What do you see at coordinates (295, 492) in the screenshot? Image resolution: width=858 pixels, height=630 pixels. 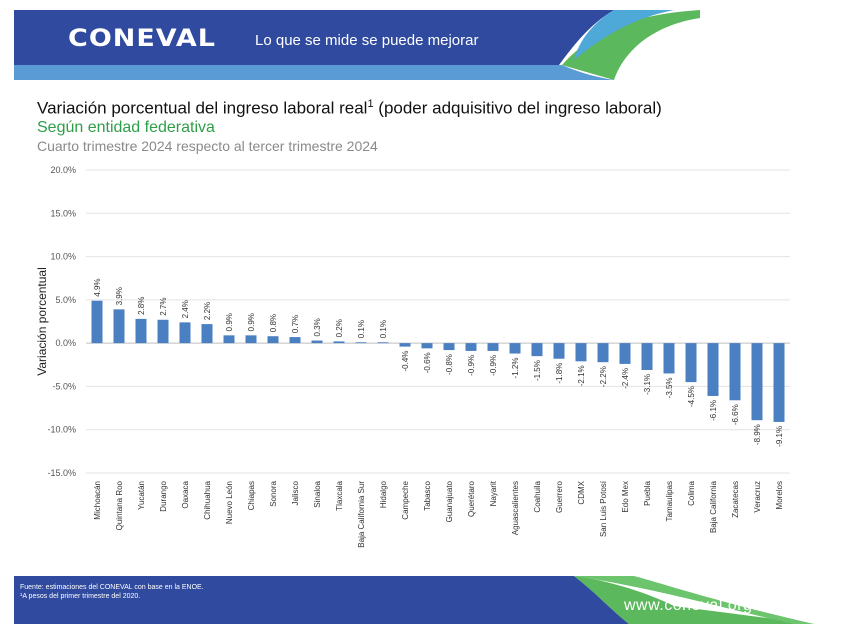 I see `category-label: Jalisco` at bounding box center [295, 492].